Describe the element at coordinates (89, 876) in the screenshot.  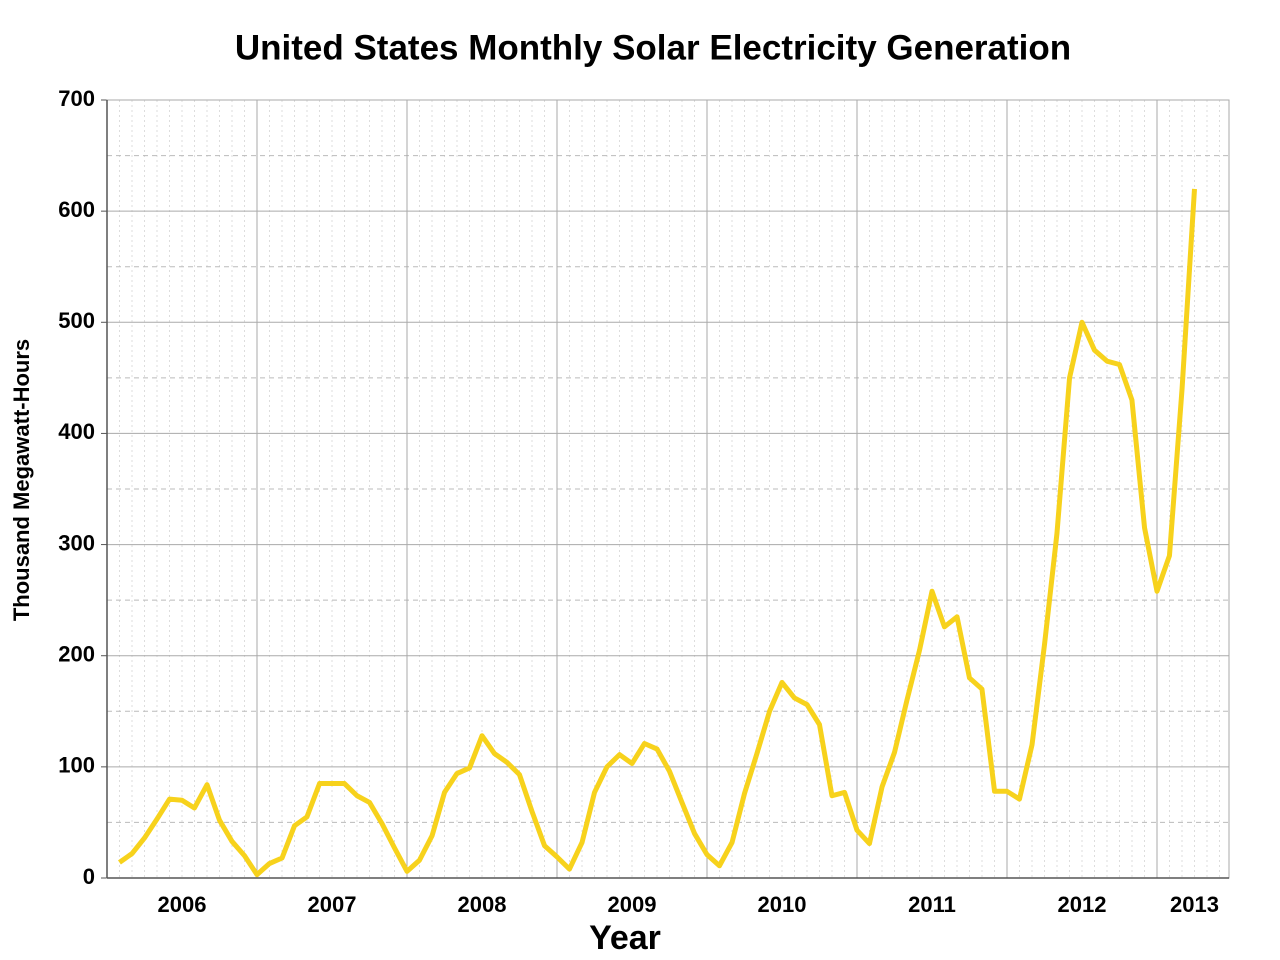
I see `y-tick-label: 0` at that location.